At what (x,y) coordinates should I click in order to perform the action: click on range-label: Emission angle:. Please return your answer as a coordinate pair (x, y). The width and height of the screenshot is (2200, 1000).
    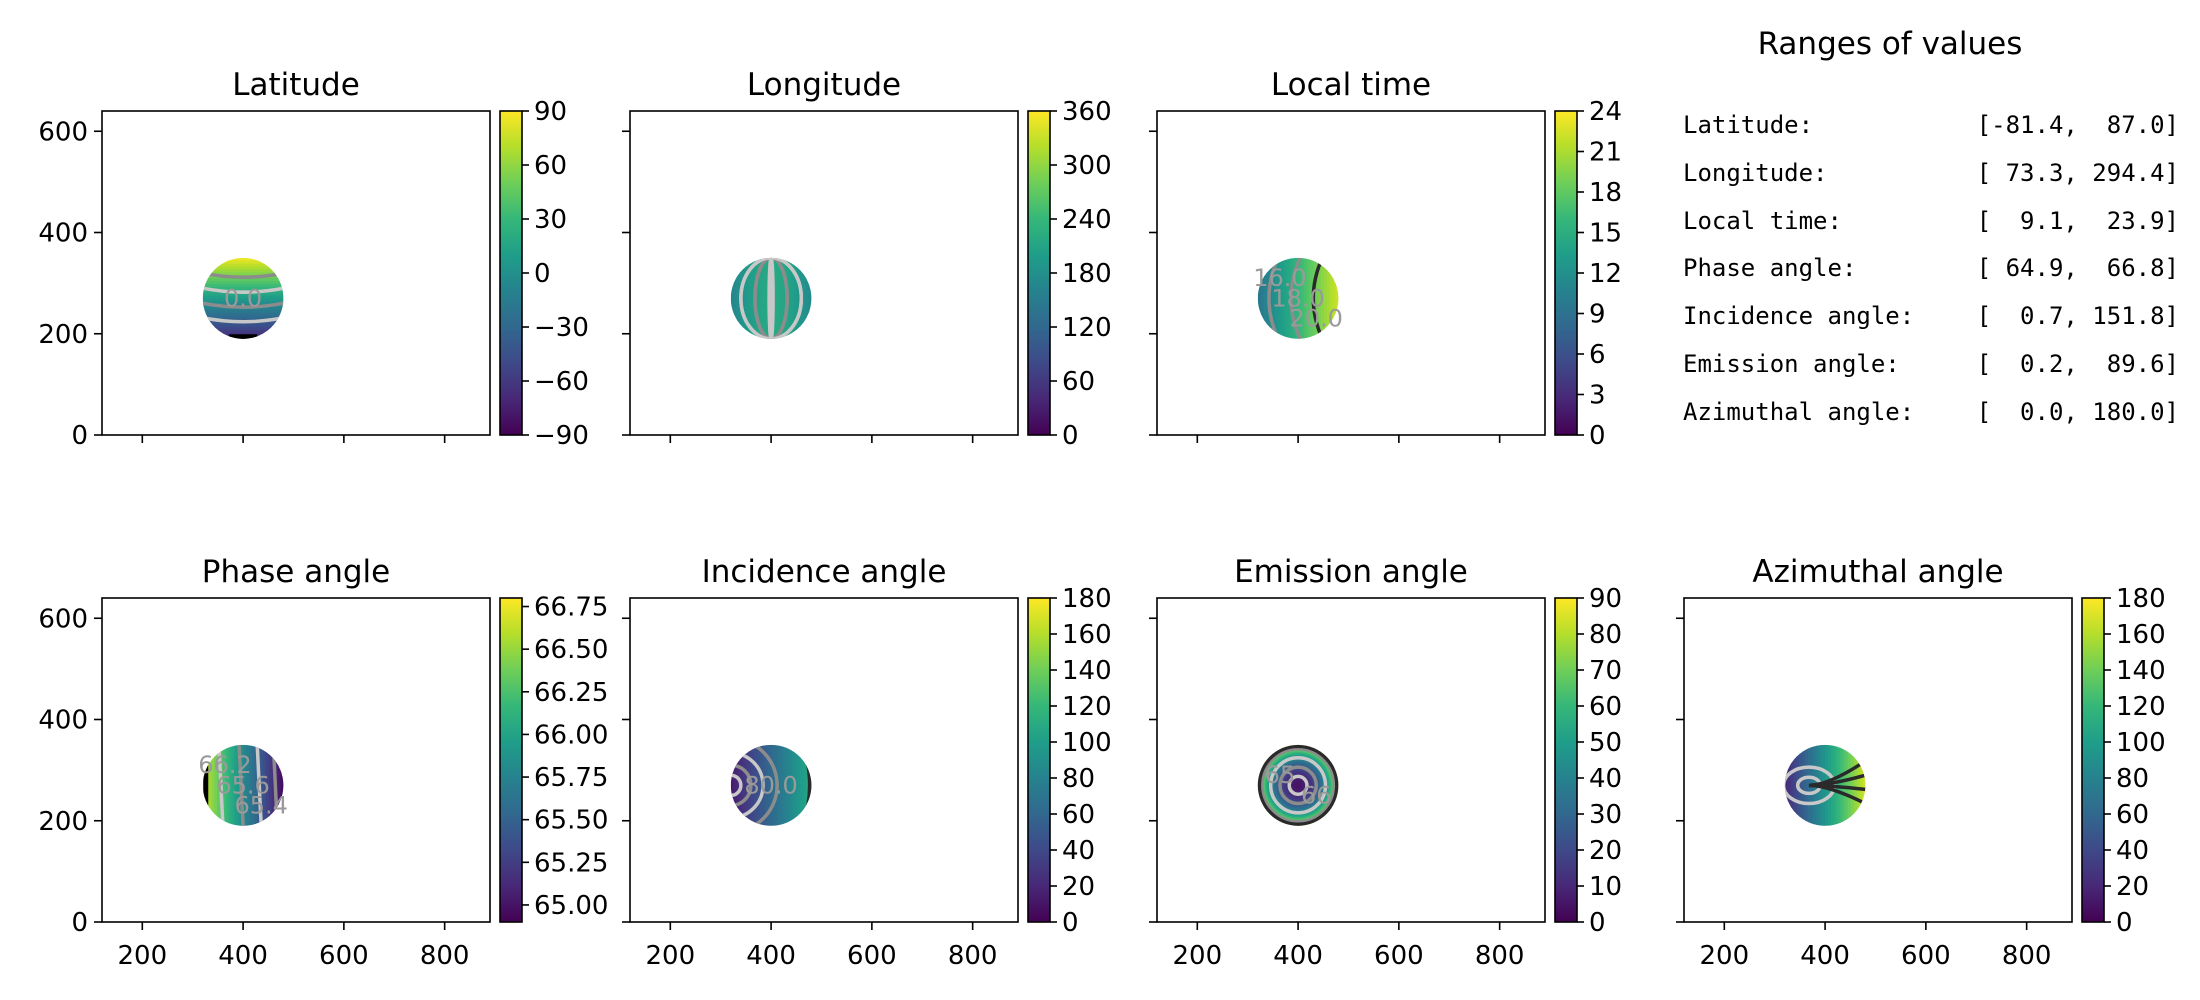
    Looking at the image, I should click on (1791, 364).